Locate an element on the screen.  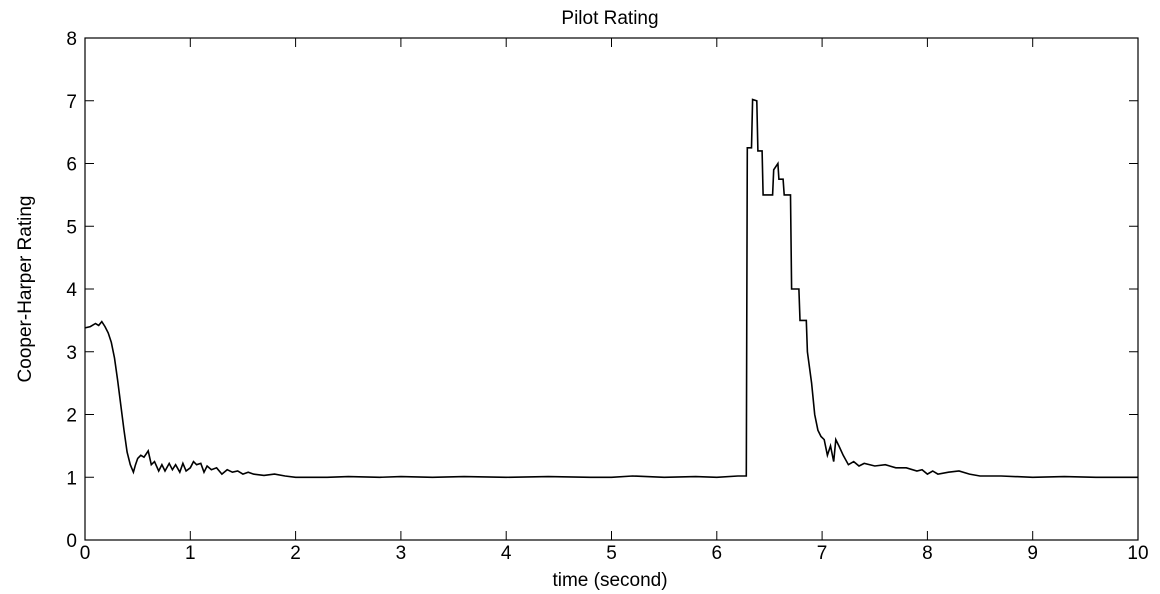
y-tick-label: 4 is located at coordinates (71, 290).